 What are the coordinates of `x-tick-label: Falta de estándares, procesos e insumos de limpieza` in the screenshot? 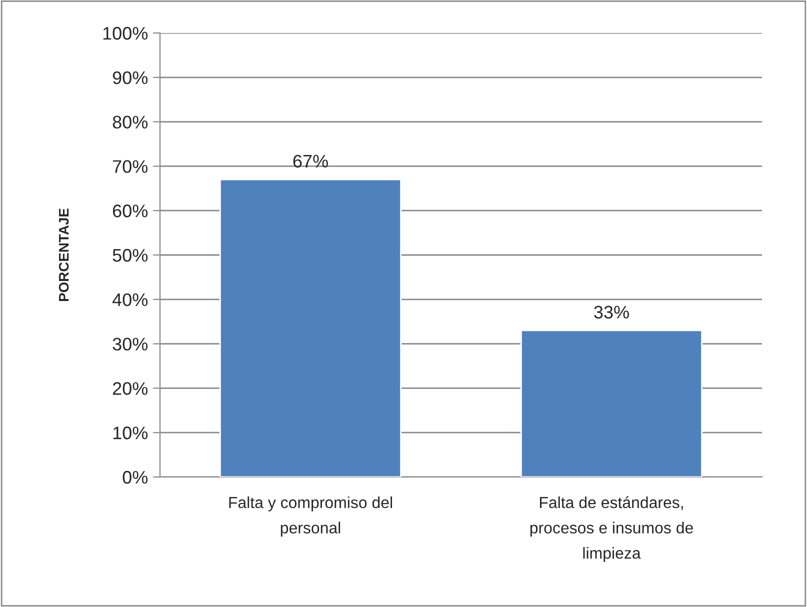 It's located at (611, 529).